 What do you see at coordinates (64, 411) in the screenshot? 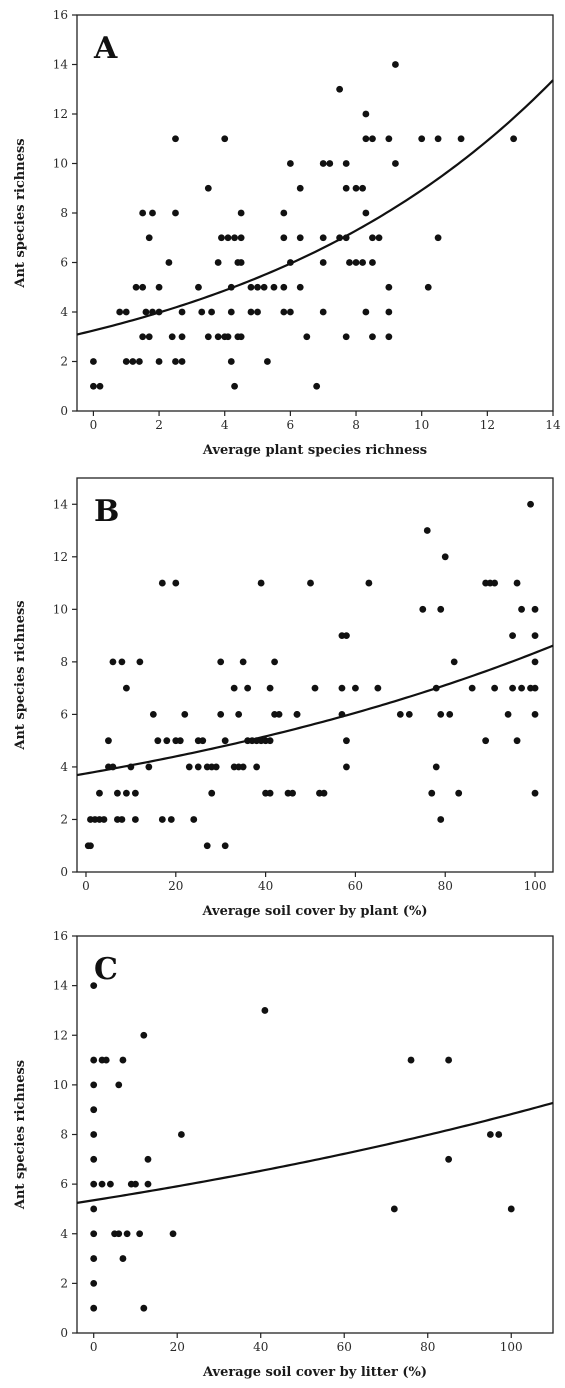
I see `y-tick-label: 0` at bounding box center [64, 411].